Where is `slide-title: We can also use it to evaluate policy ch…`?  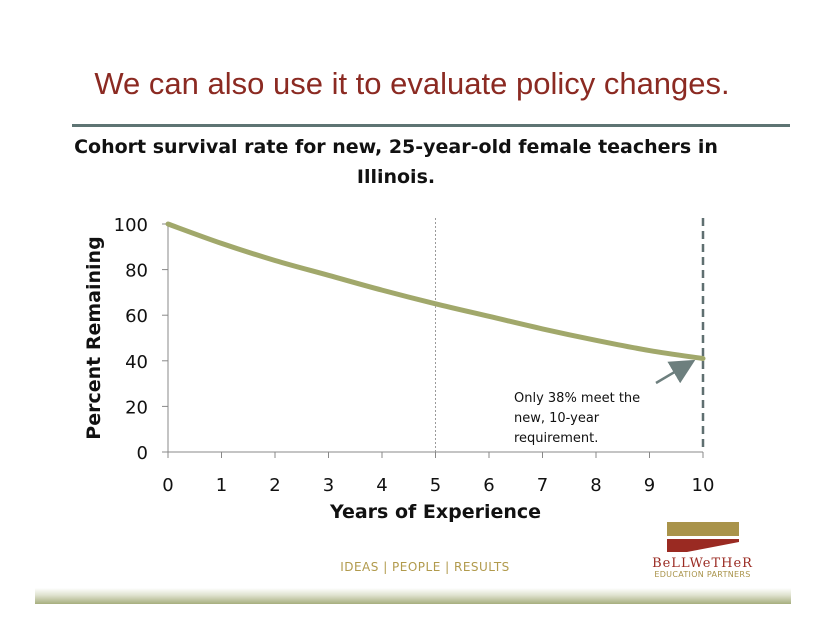
slide-title: We can also use it to evaluate policy ch… is located at coordinates (412, 83).